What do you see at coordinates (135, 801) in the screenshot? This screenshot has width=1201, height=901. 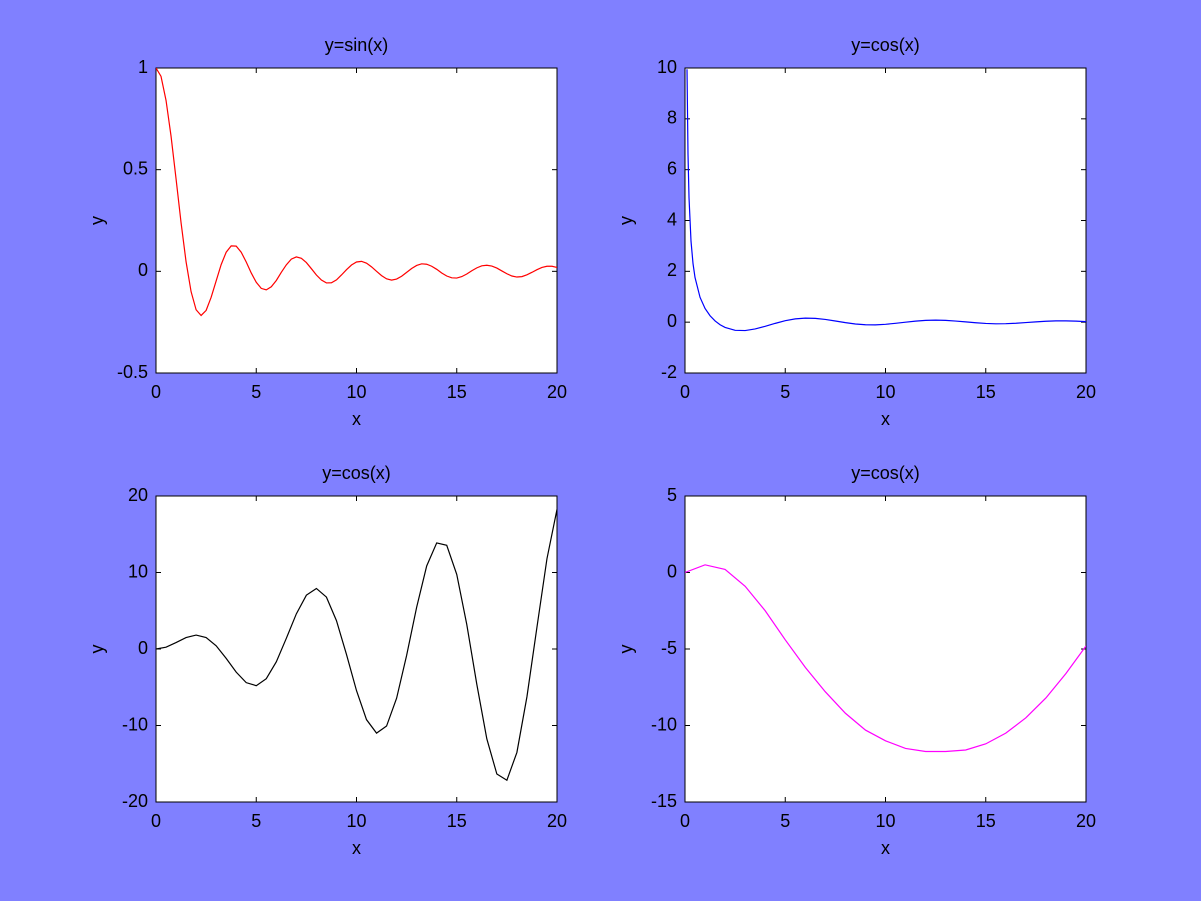 I see `y-tick-label: -20` at bounding box center [135, 801].